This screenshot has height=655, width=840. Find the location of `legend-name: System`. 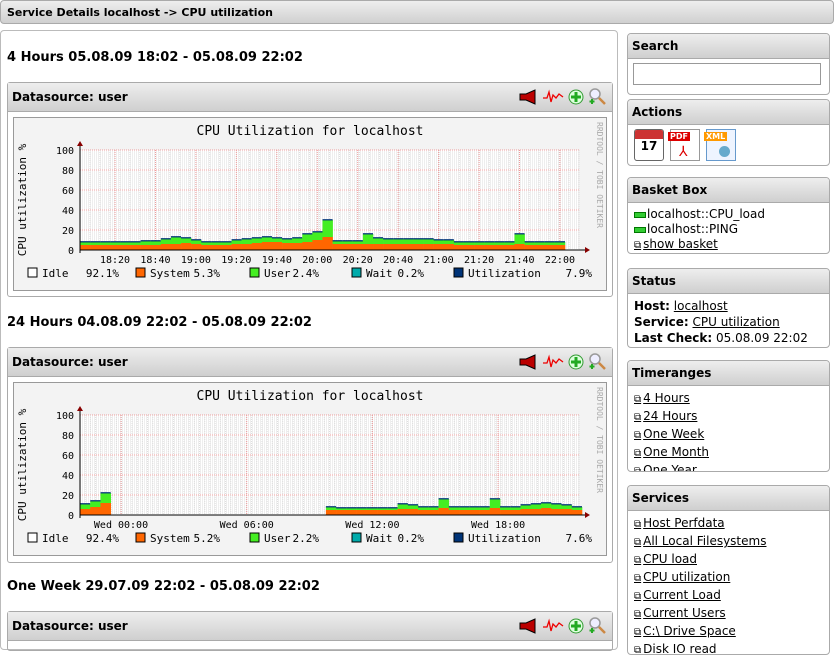

legend-name: System is located at coordinates (170, 538).